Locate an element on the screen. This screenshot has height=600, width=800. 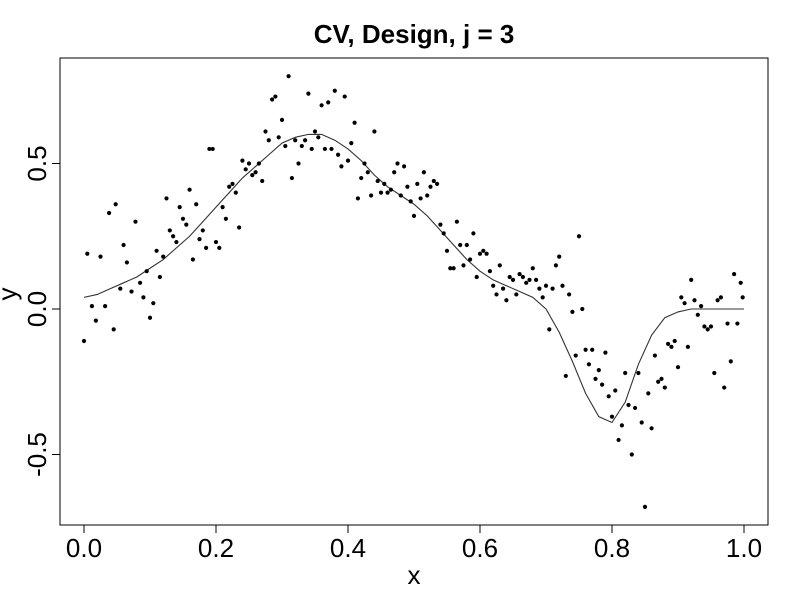
x-tick-label: 0.2 is located at coordinates (216, 548).